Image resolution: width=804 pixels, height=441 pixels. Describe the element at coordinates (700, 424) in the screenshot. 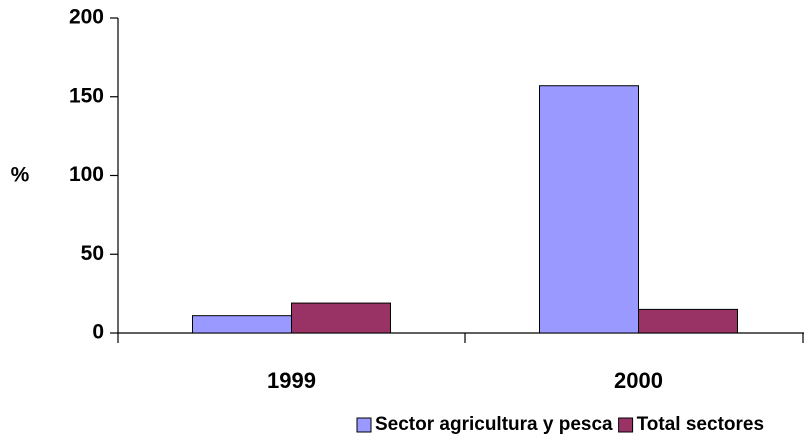

I see `legend-label: Total sectores` at that location.